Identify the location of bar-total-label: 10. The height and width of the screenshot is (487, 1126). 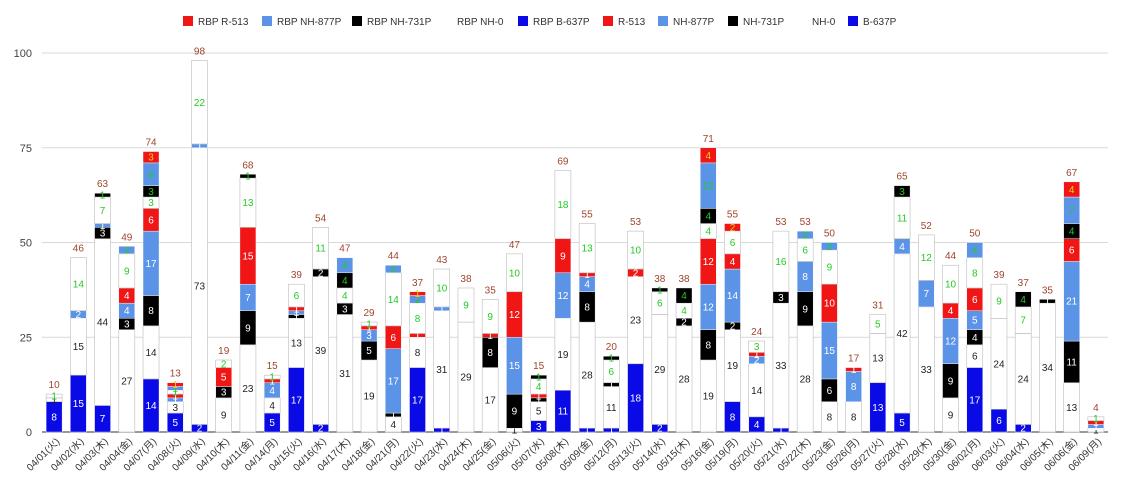
(55, 385).